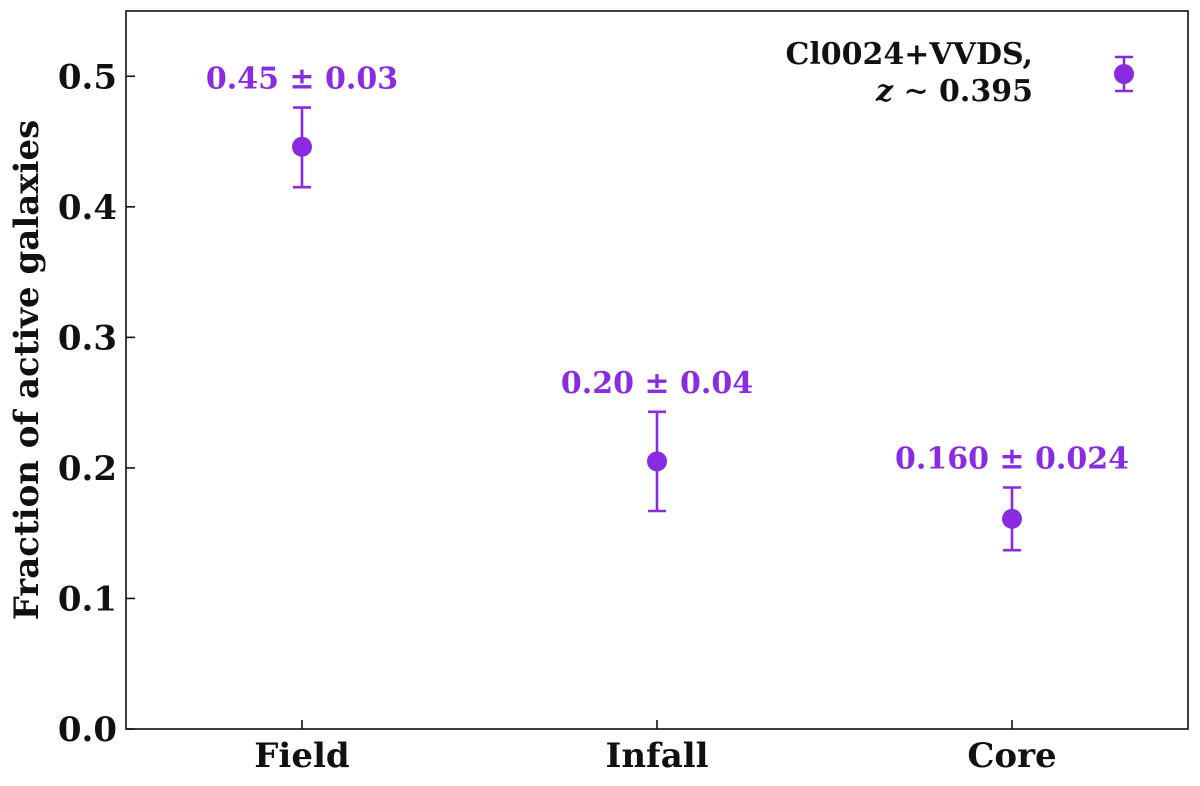 This screenshot has height=786, width=1200. I want to click on y-tick-label: 0.1, so click(87, 599).